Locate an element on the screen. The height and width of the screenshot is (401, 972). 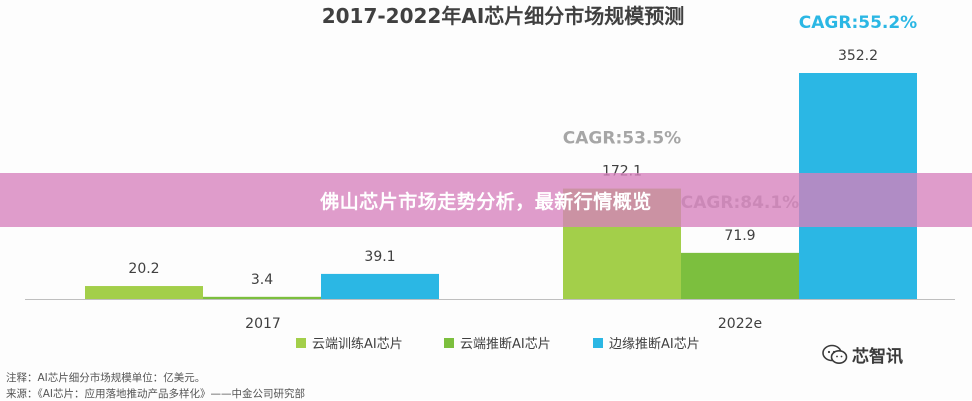
cagr-label-0: CAGR:53.5% is located at coordinates (622, 139).